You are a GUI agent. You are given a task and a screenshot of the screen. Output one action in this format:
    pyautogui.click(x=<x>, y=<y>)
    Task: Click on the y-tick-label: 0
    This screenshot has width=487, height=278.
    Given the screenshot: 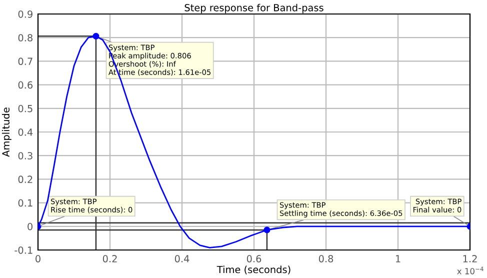 What is the action you would take?
    pyautogui.click(x=30, y=226)
    